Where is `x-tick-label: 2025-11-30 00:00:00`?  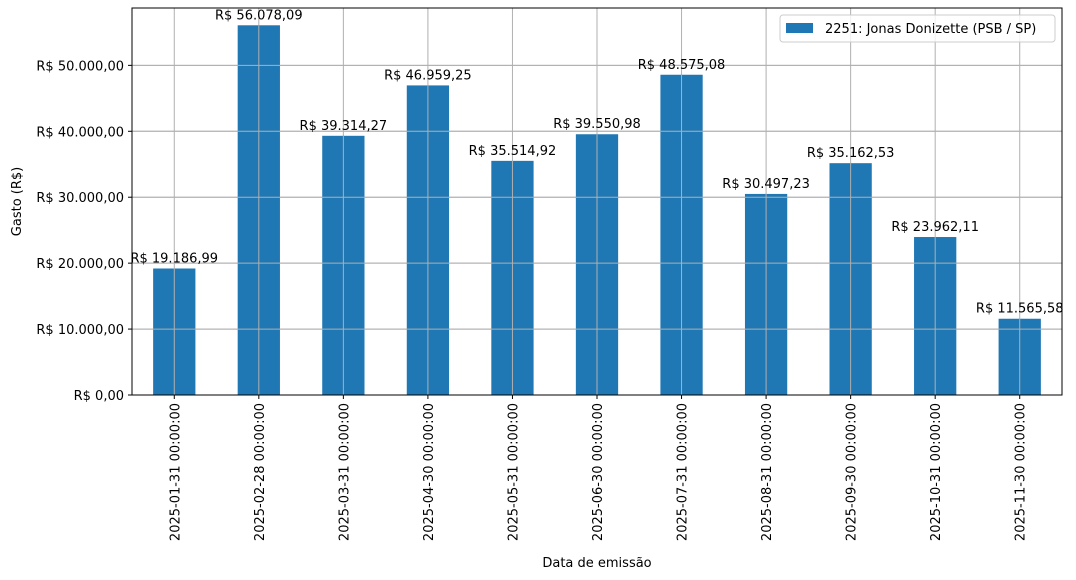
x-tick-label: 2025-11-30 00:00:00 is located at coordinates (1021, 472).